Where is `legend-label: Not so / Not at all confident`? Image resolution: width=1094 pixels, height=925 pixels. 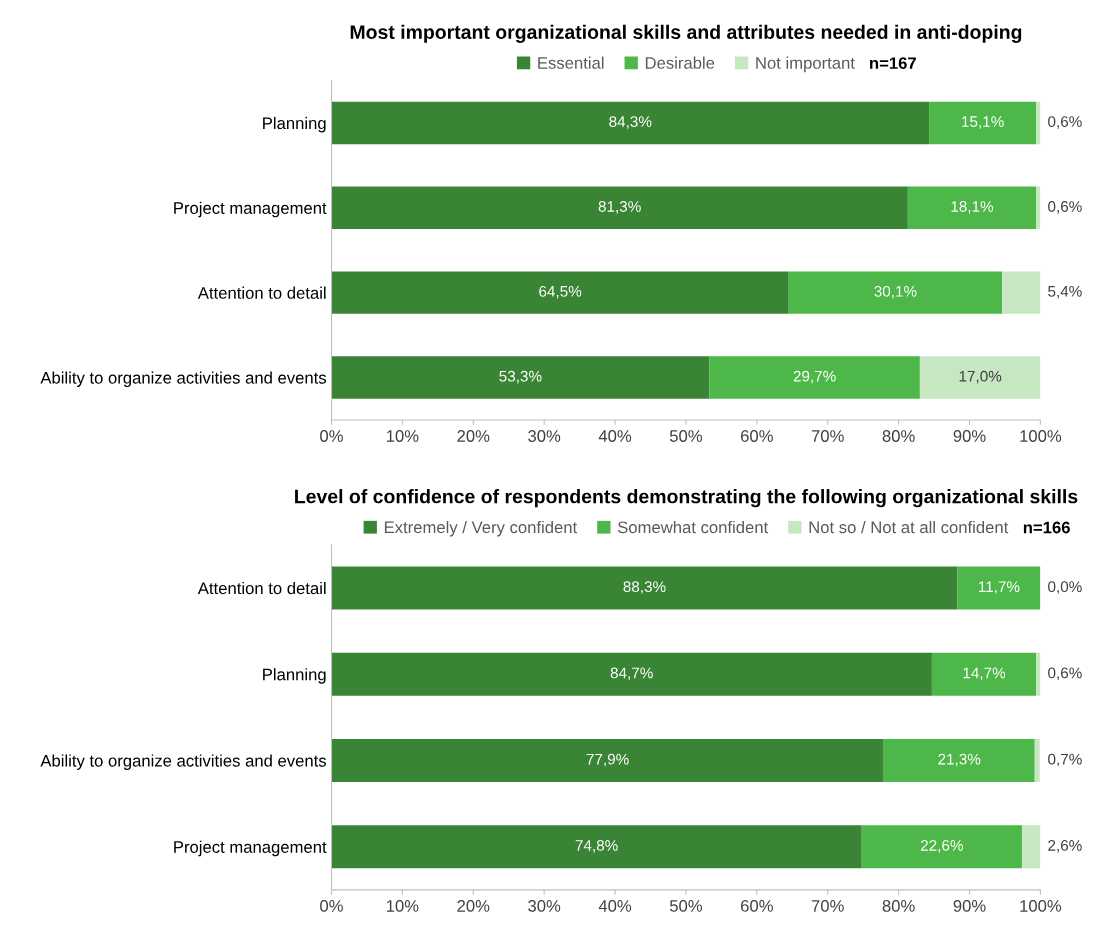 legend-label: Not so / Not at all confident is located at coordinates (909, 527).